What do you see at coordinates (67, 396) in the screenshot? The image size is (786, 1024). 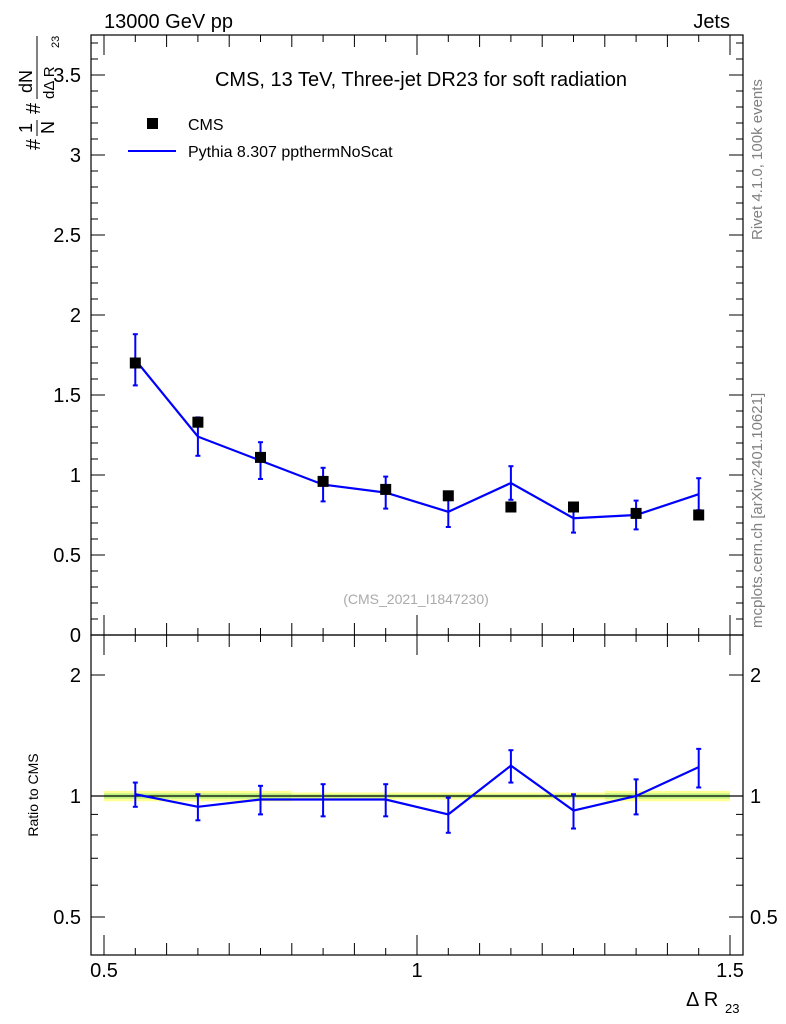 I see `main-y-tick-label: 1.5` at bounding box center [67, 396].